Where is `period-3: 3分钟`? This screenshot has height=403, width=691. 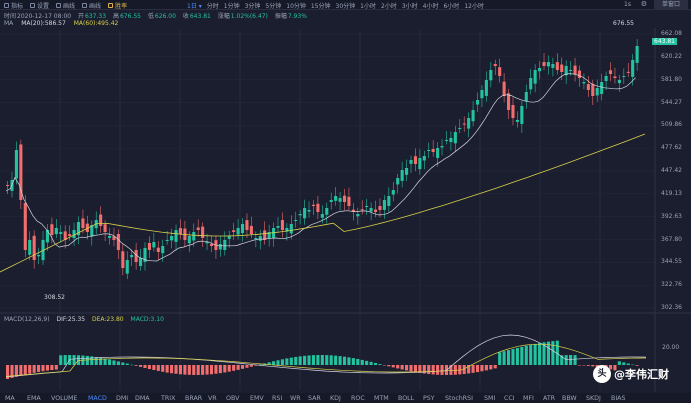 period-3: 3分钟 is located at coordinates (252, 6).